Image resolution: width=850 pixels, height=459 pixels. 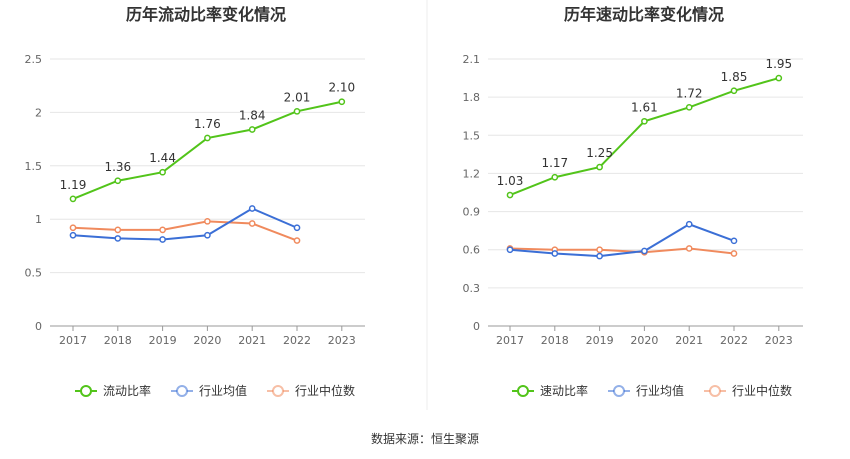 I want to click on data-source: 数据来源：恒生聚源, so click(x=425, y=438).